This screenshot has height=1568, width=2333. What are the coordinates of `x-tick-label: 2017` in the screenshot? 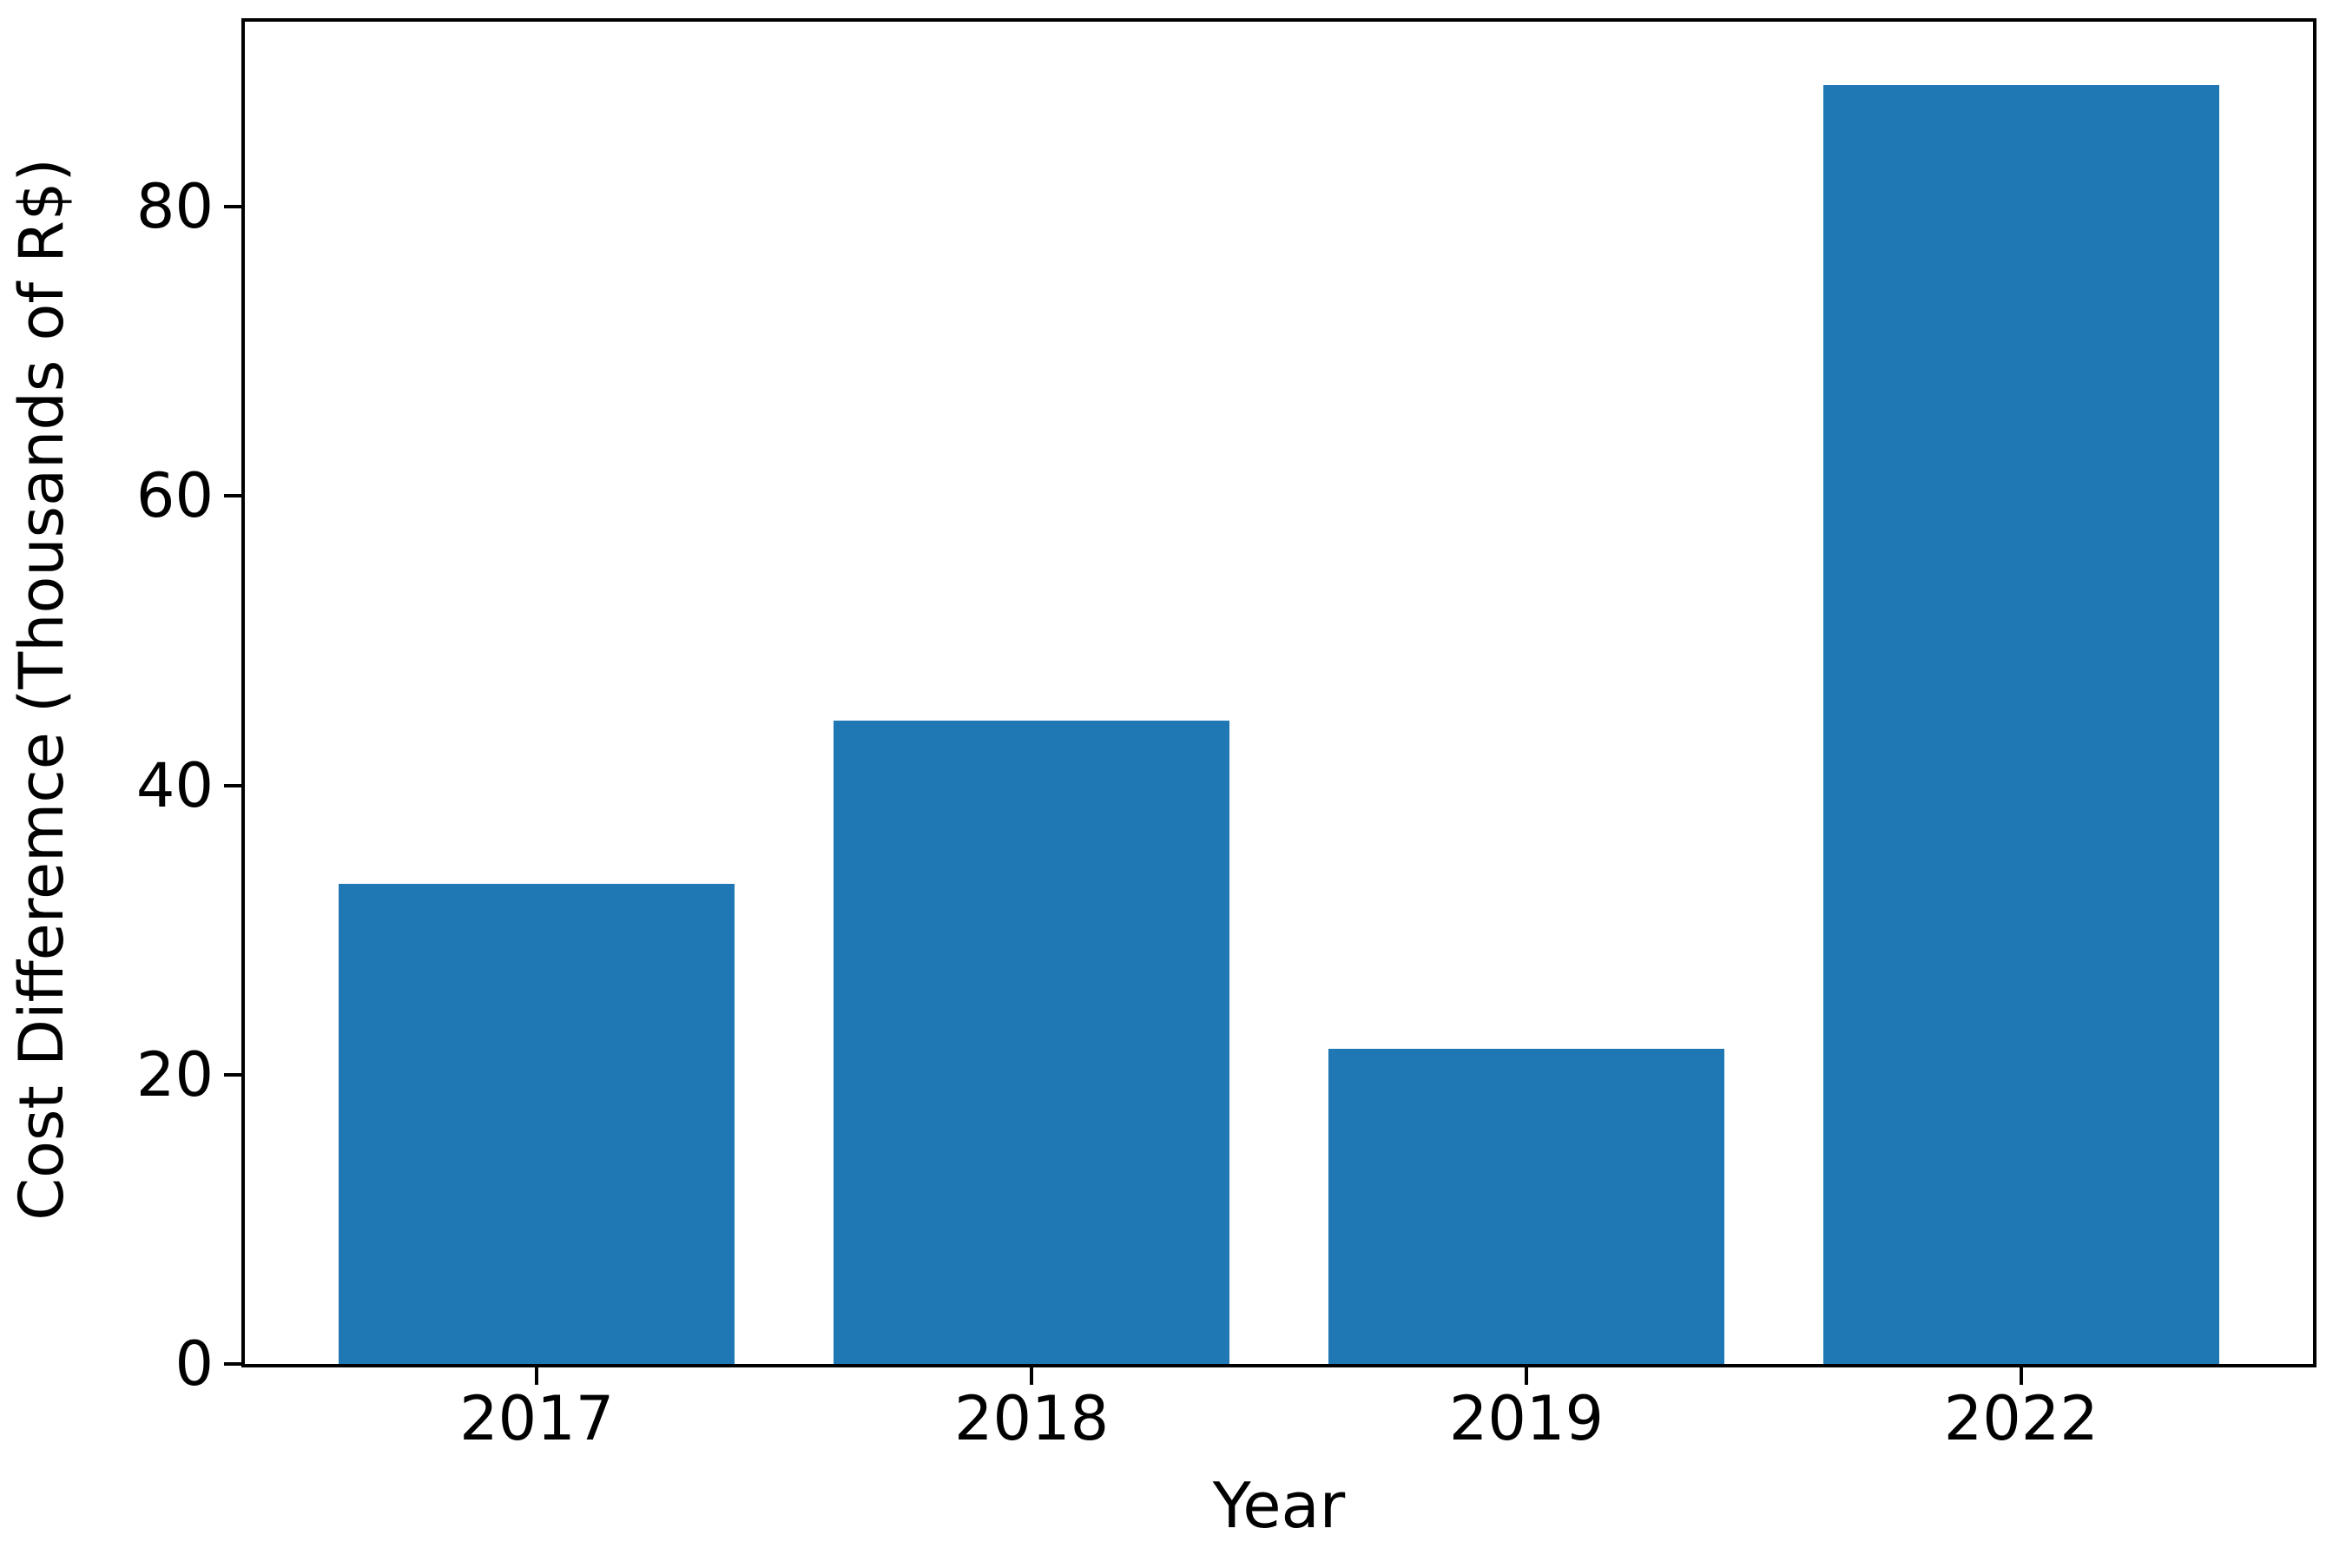 It's located at (537, 1418).